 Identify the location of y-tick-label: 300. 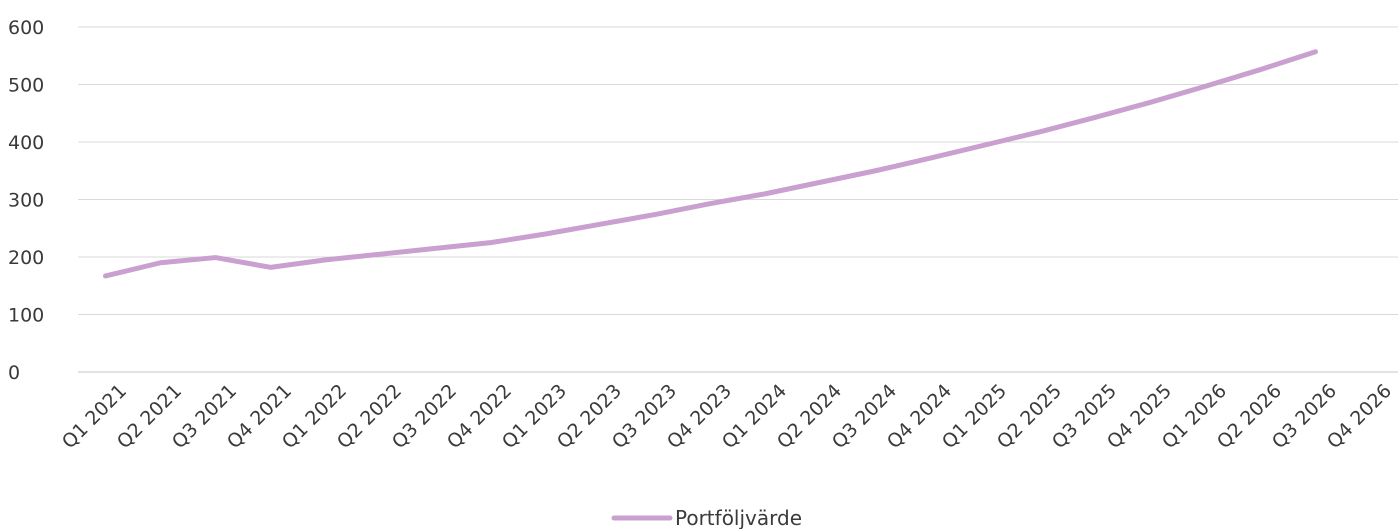
(26, 201).